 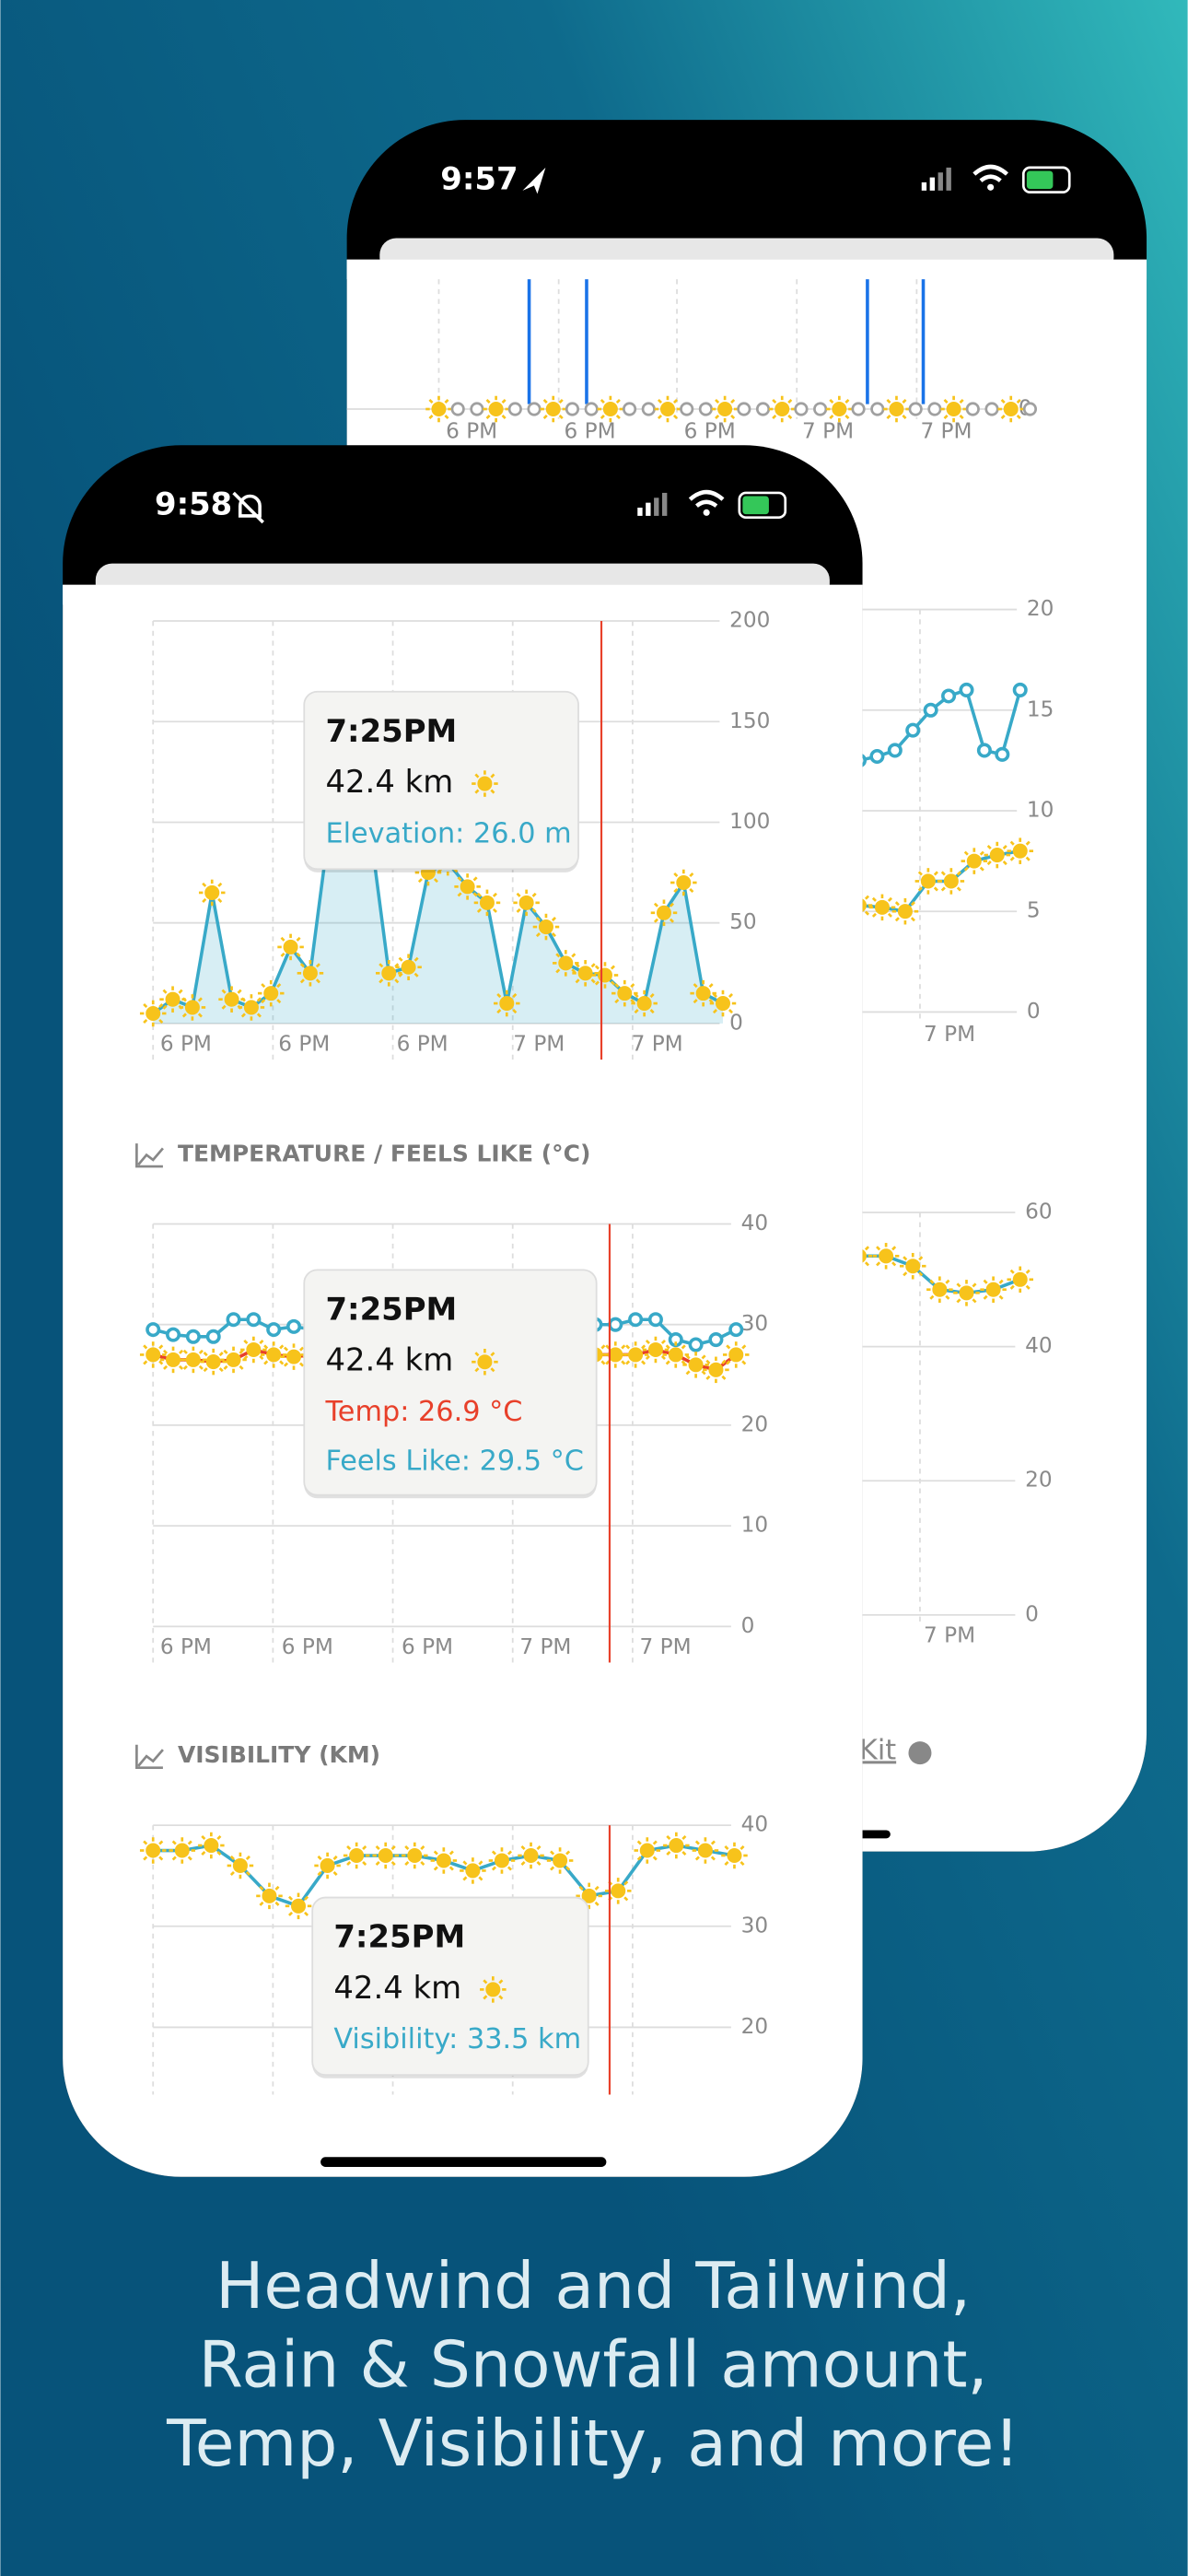 What do you see at coordinates (304, 1044) in the screenshot?
I see `x-tick-label: 6 PM` at bounding box center [304, 1044].